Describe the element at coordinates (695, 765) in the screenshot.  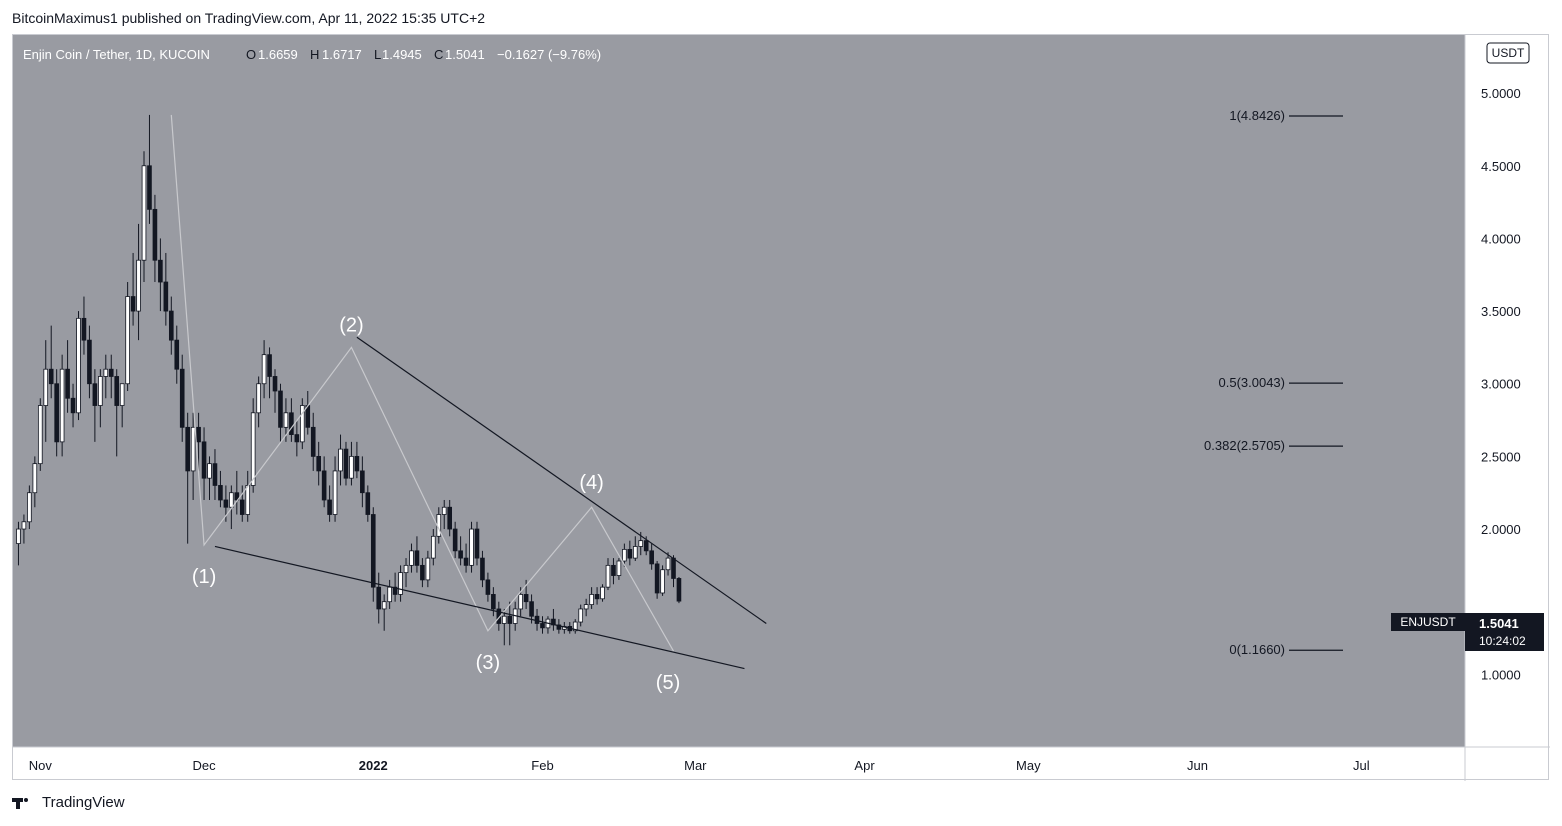
I see `time-tick-label: Mar` at that location.